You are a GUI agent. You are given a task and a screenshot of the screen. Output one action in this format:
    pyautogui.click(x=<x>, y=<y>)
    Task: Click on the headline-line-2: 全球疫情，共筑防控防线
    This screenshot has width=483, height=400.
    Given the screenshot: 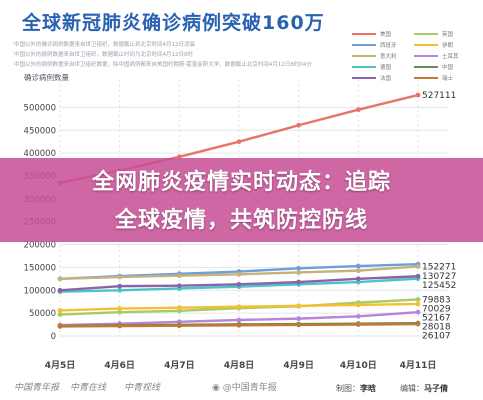 What is the action you would take?
    pyautogui.click(x=241, y=220)
    